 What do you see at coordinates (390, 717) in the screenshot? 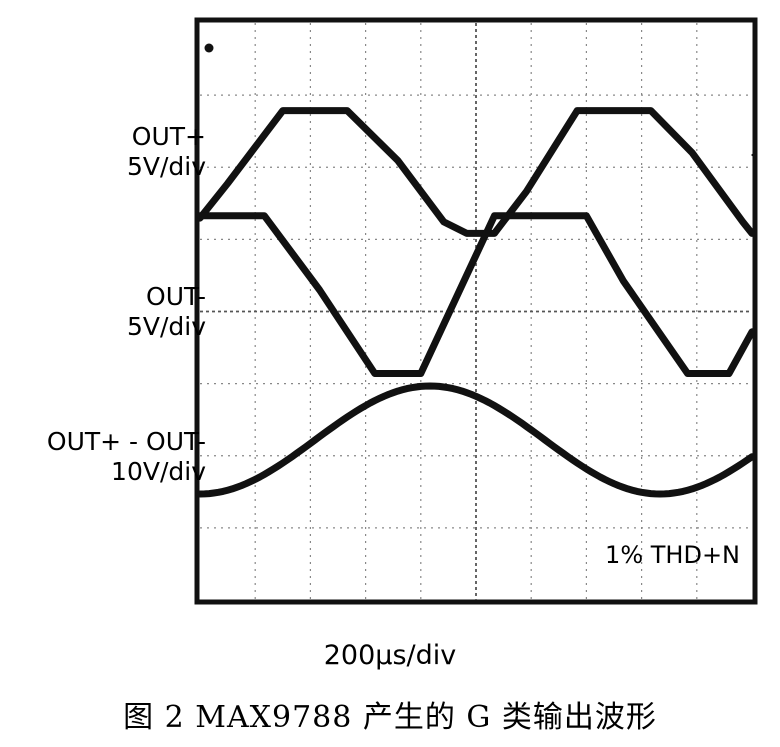
I see `figure-caption: 图 2 MAX9788 产生的 G 类输出波形` at bounding box center [390, 717].